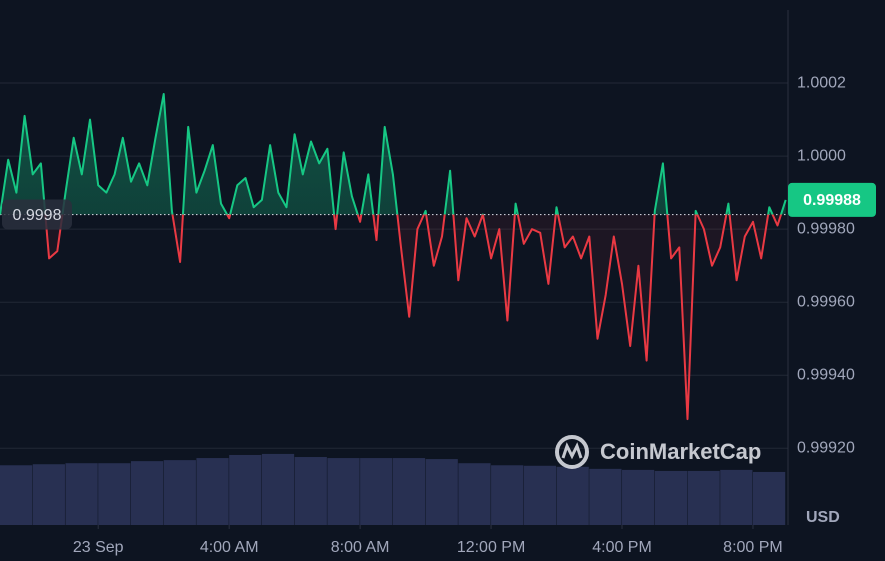  I want to click on y-tick-label: 1.0002, so click(821, 82).